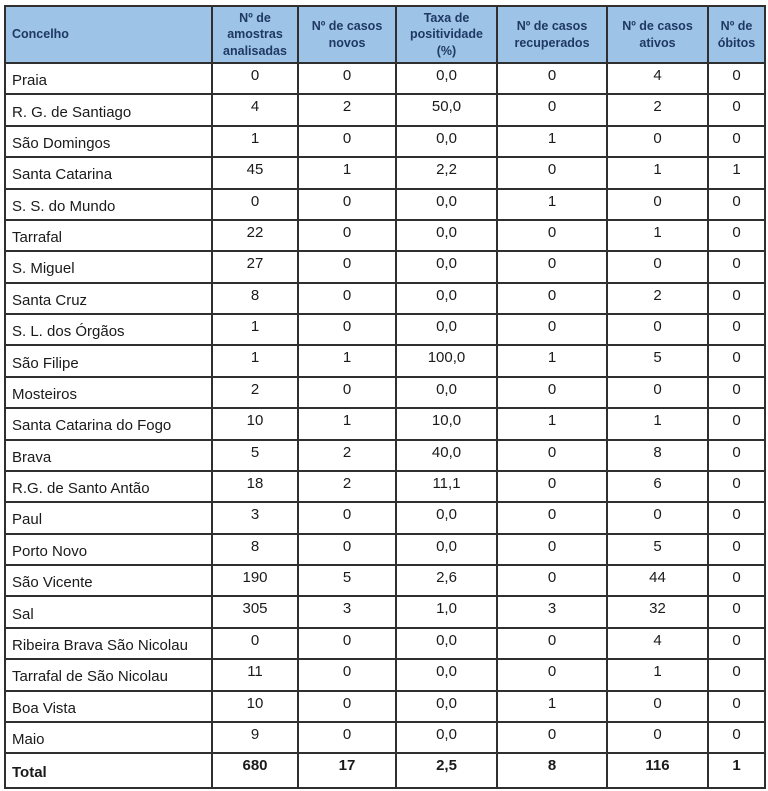 The height and width of the screenshot is (791, 768). What do you see at coordinates (108, 298) in the screenshot?
I see `row-label: Santa Cruz` at bounding box center [108, 298].